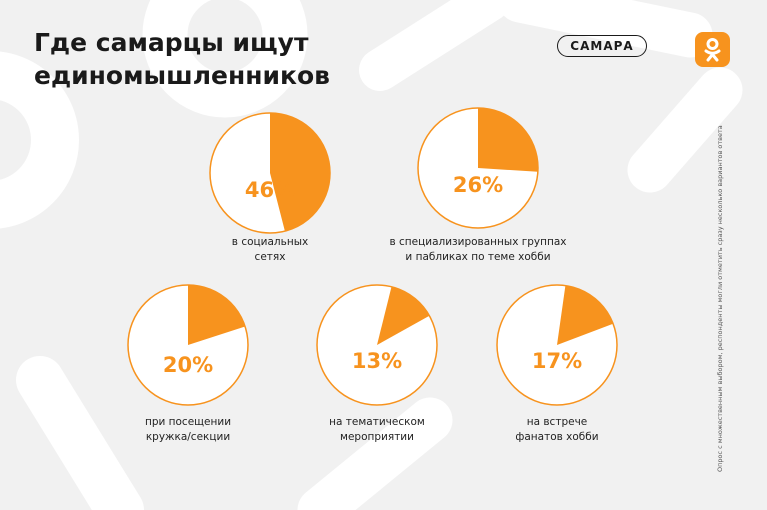 The image size is (767, 510). Describe the element at coordinates (377, 437) in the screenshot. I see `category-label: мероприятии` at that location.